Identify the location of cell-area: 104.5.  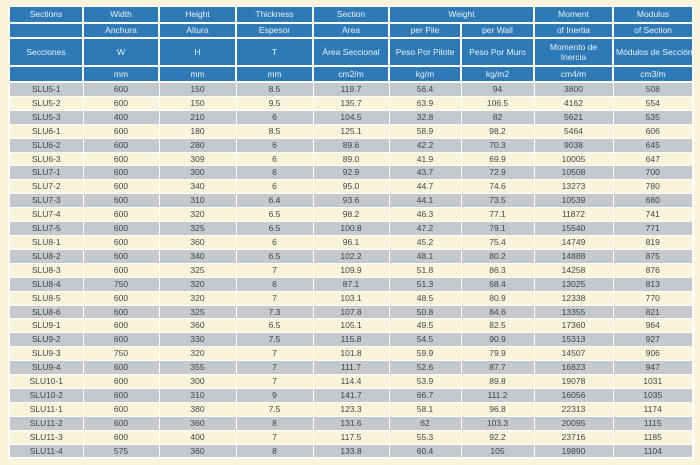
(351, 117).